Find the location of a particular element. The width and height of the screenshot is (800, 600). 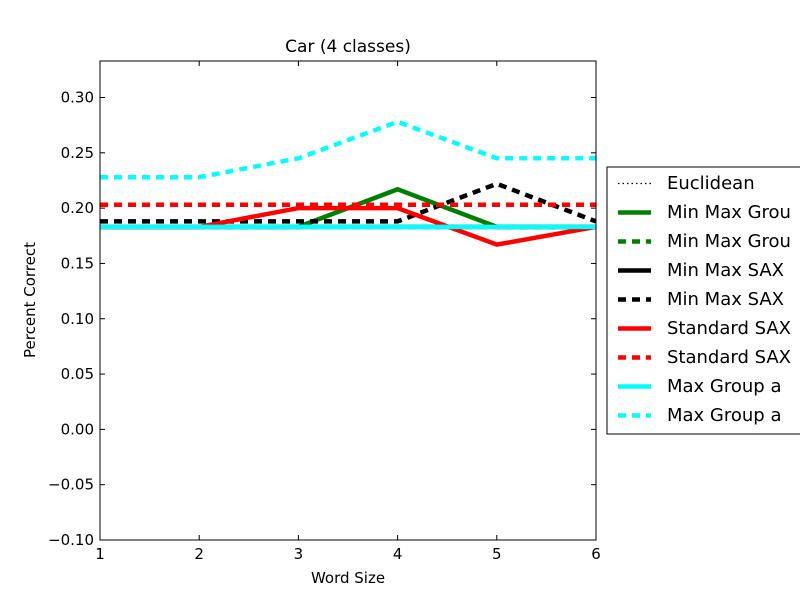

x-tick-label: 1 is located at coordinates (100, 554).